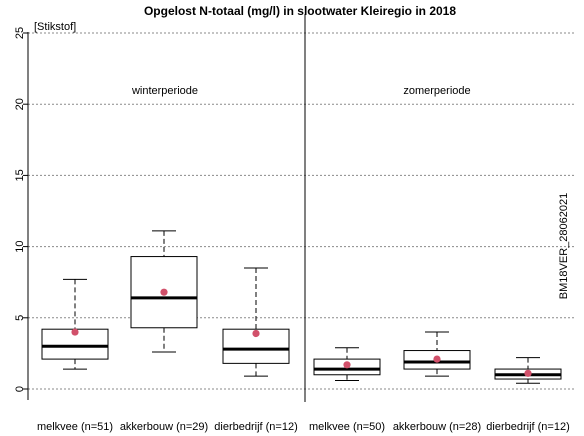 The width and height of the screenshot is (584, 436). I want to click on x-category-label: akkerbouw (n=29), so click(164, 427).